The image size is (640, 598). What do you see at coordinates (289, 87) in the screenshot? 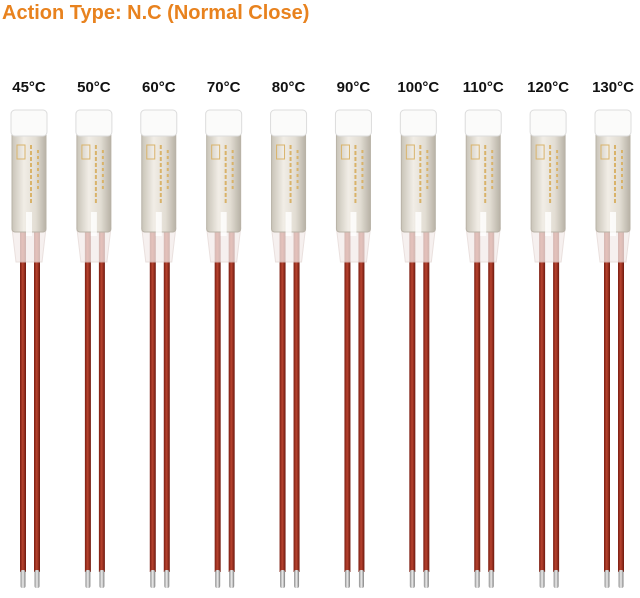
I see `temperature-label: 80°C` at bounding box center [289, 87].